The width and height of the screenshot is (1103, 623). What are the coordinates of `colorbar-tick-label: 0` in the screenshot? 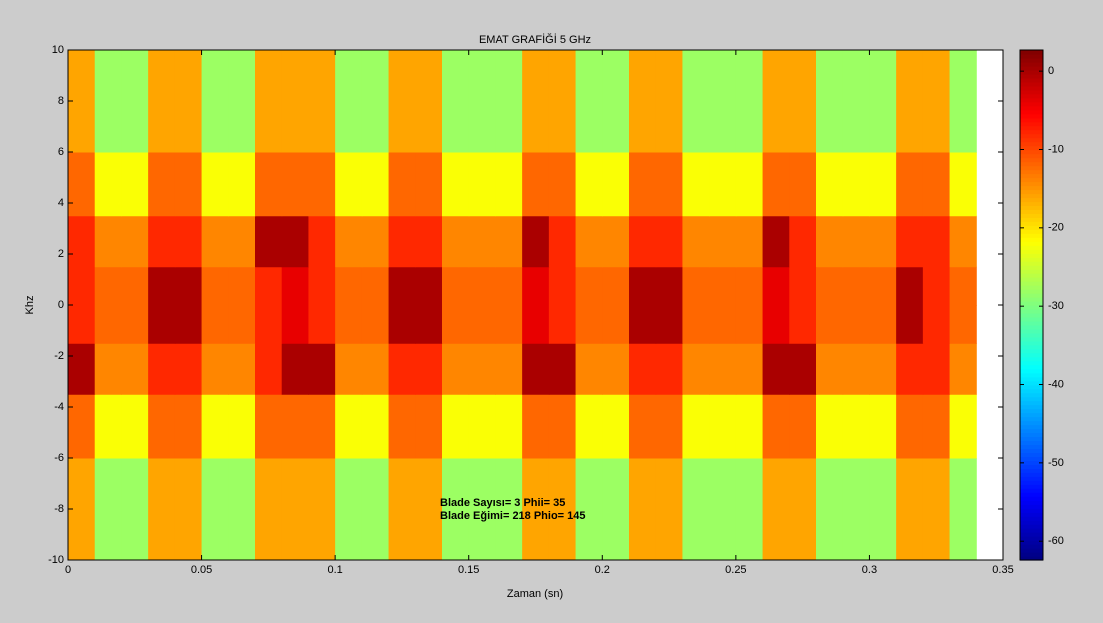 It's located at (1051, 71).